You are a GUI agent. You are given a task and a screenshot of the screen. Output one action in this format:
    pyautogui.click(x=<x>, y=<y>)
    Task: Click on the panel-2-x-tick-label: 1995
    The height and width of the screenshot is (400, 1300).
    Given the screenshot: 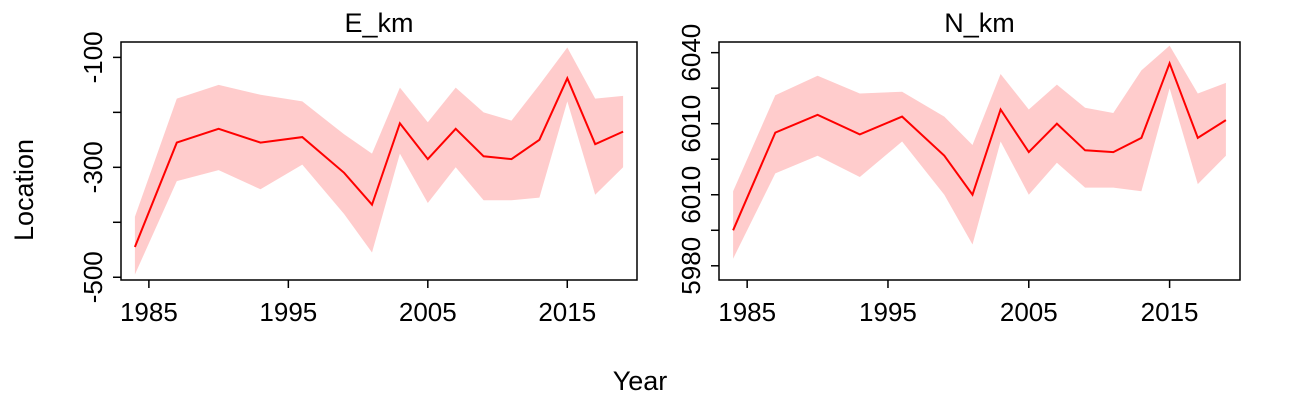 What is the action you would take?
    pyautogui.click(x=888, y=312)
    